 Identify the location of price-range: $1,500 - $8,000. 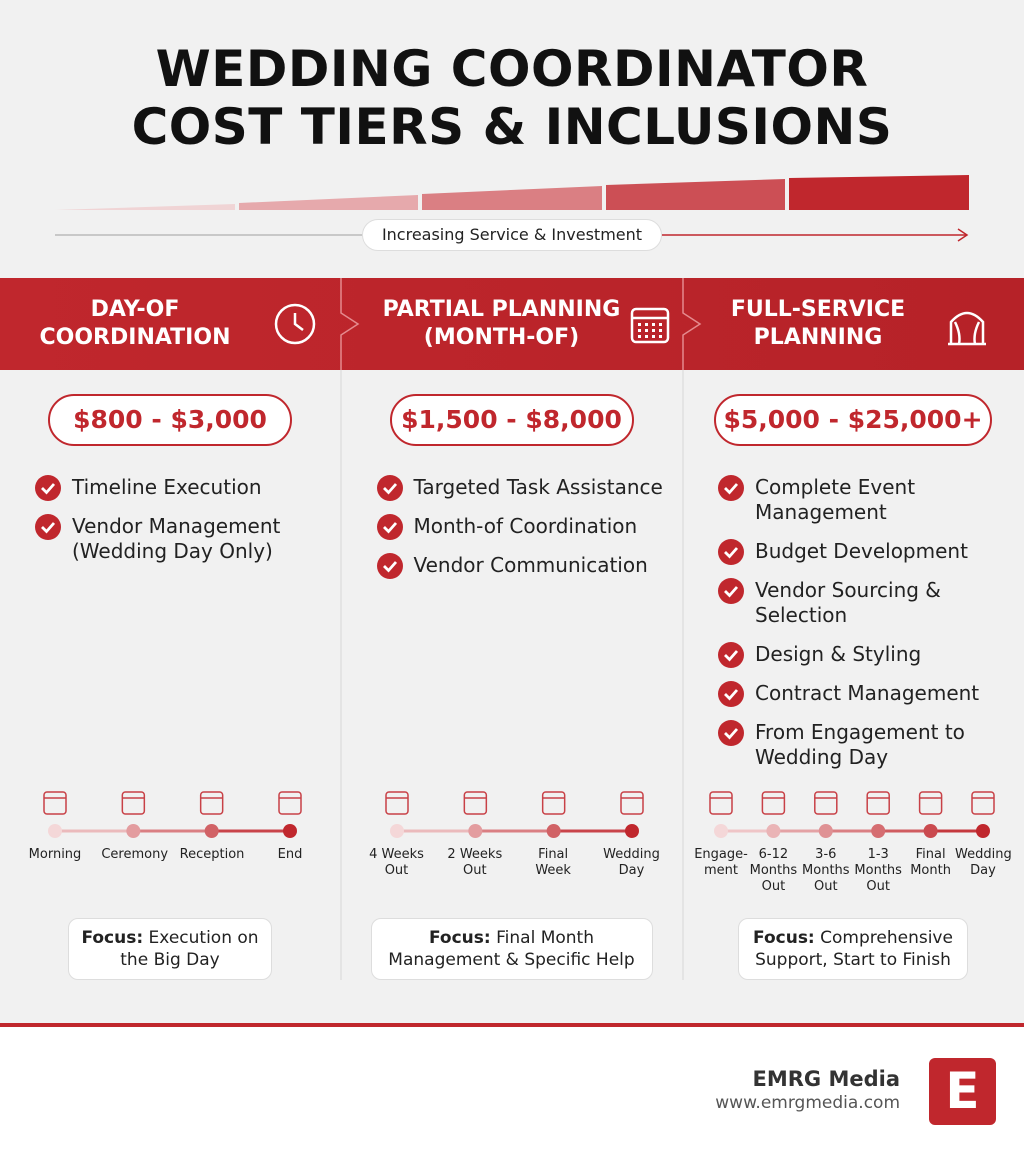
(511, 420).